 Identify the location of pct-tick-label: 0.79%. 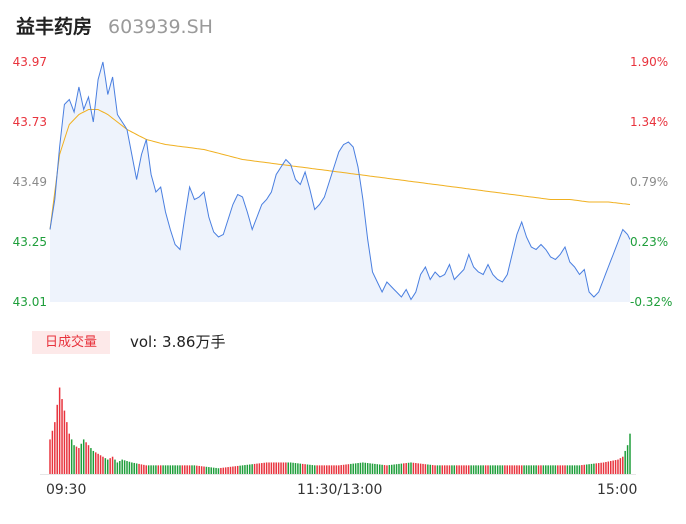
(649, 182).